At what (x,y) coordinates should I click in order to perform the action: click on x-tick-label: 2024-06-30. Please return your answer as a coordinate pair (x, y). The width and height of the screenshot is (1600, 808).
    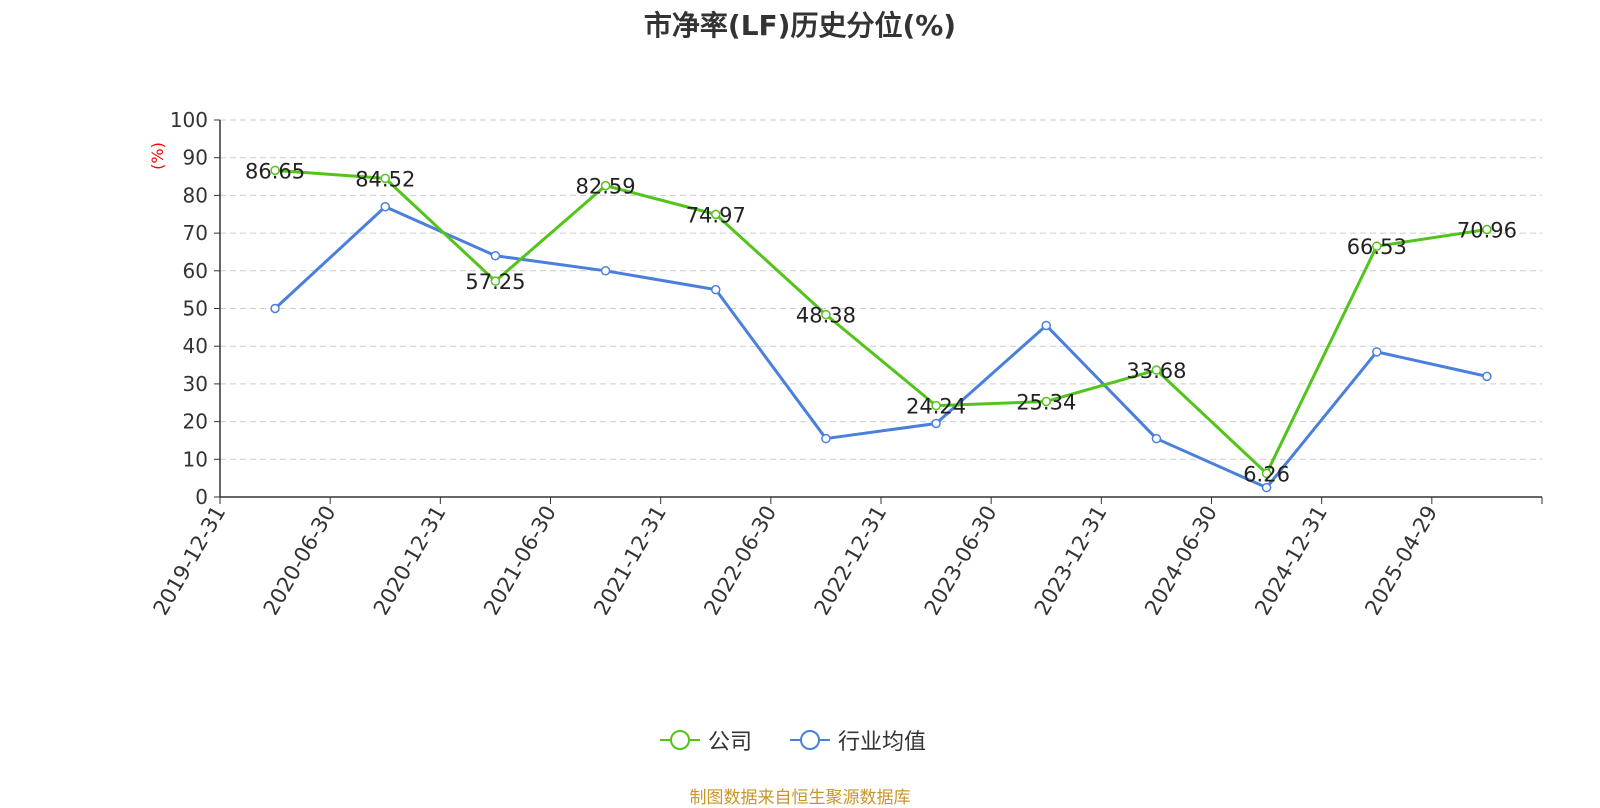
    Looking at the image, I should click on (1181, 561).